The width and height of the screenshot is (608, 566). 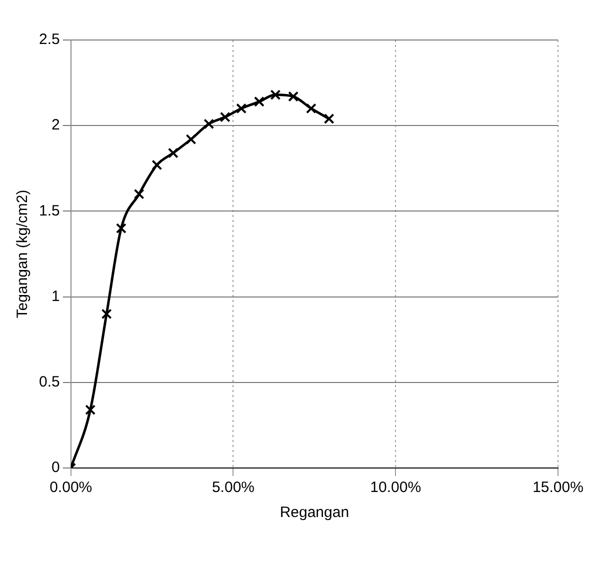 What do you see at coordinates (233, 487) in the screenshot?
I see `x-tick-label: 5.00%` at bounding box center [233, 487].